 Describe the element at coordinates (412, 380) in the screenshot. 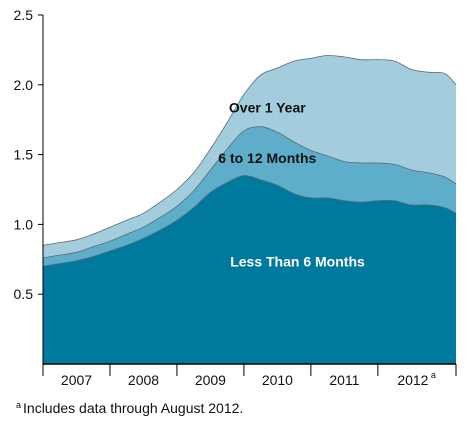

I see `x-tick-label: 2012` at that location.